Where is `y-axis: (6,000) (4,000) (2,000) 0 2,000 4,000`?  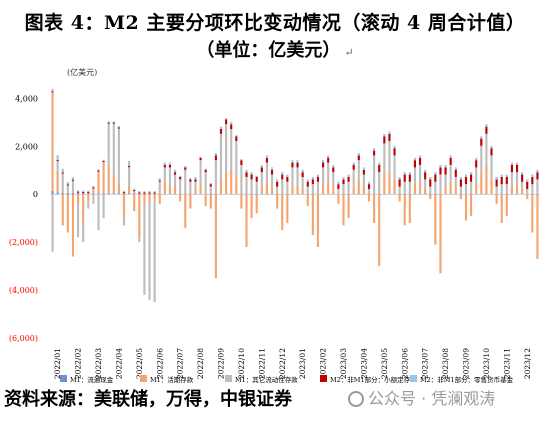
y-axis: (6,000) (4,000) (2,000) 0 2,000 4,000 is located at coordinates (23, 218).